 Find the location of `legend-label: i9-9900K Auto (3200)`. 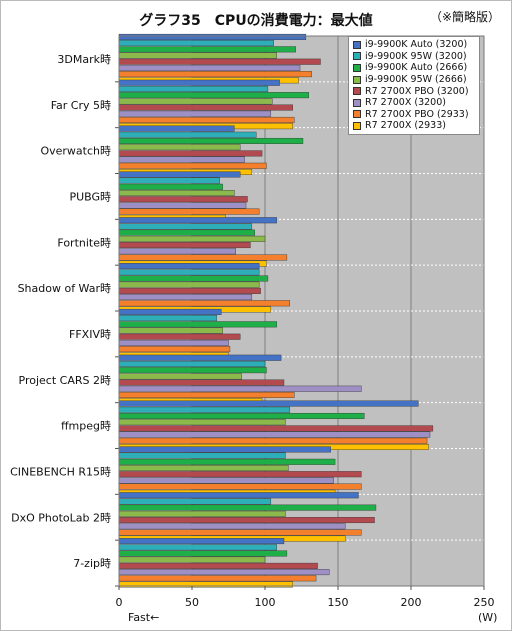

legend-label: i9-9900K Auto (3200) is located at coordinates (416, 45).